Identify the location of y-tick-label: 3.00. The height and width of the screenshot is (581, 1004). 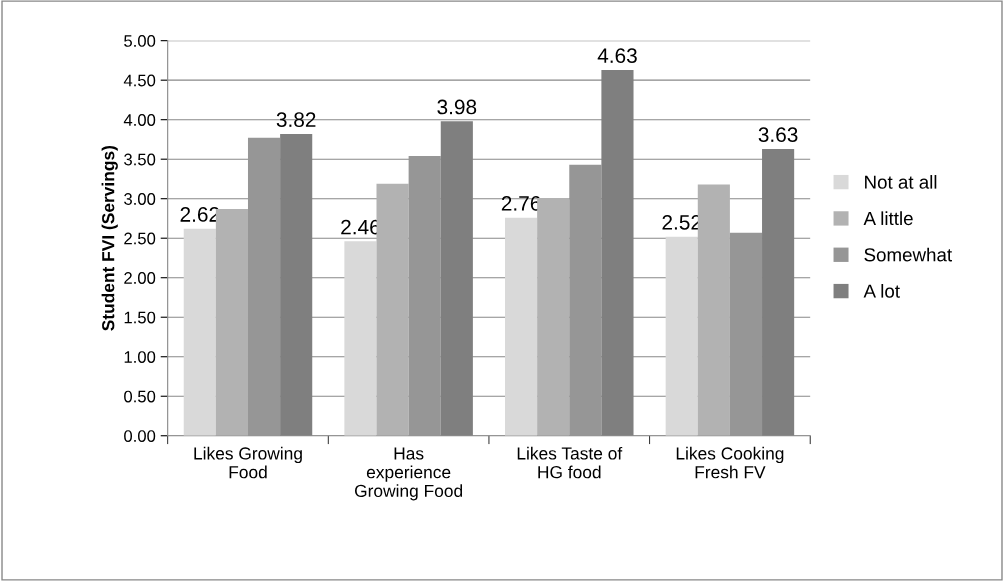
(140, 199).